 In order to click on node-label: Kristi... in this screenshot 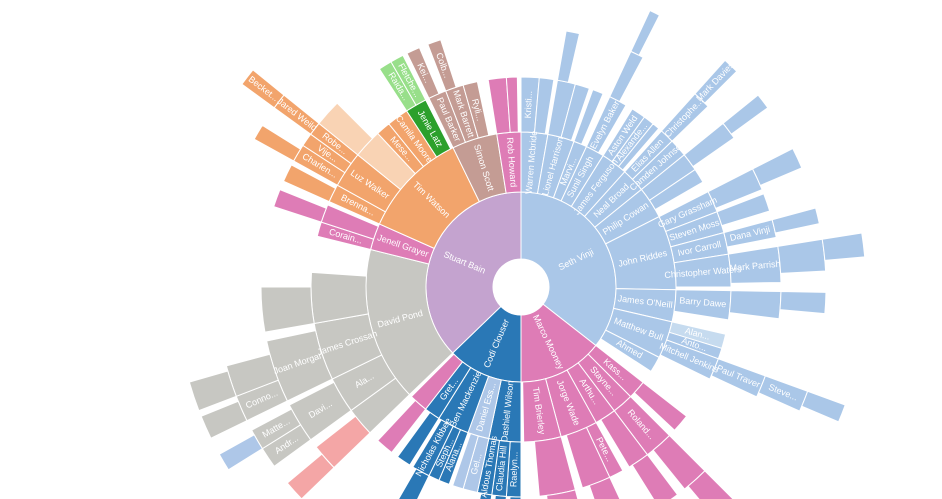, I will do `click(528, 105)`.